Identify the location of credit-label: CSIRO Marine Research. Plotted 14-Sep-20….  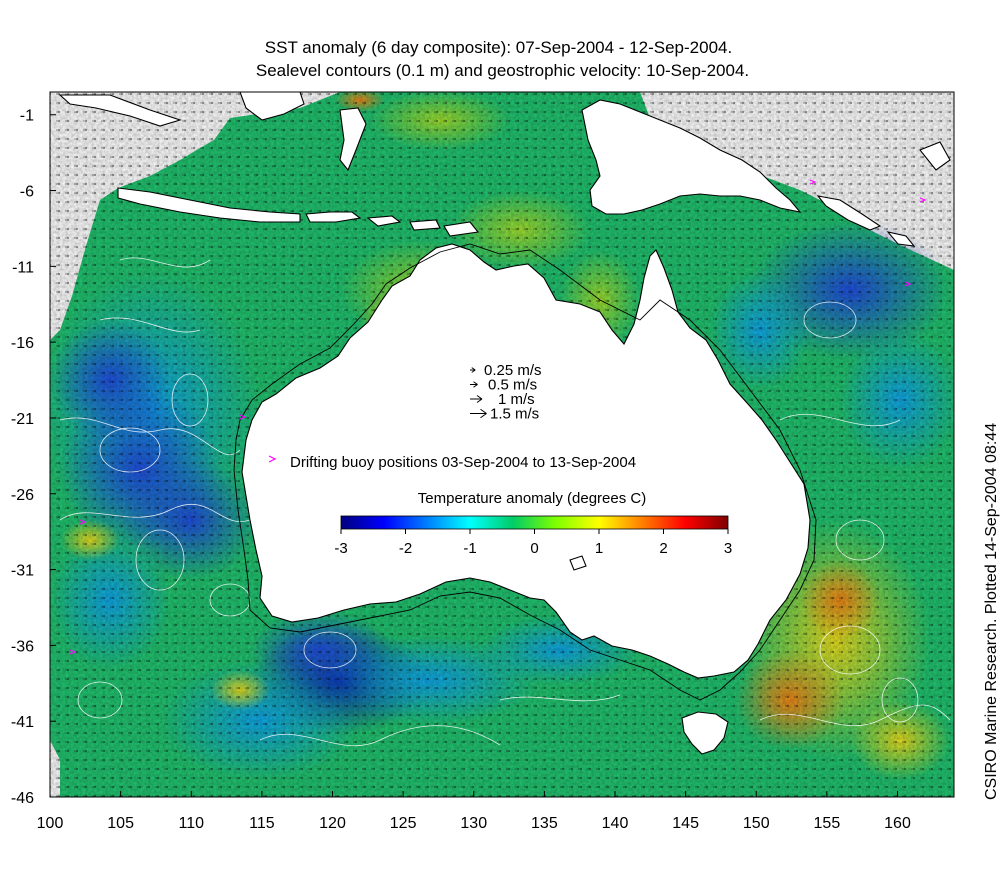
(991, 611).